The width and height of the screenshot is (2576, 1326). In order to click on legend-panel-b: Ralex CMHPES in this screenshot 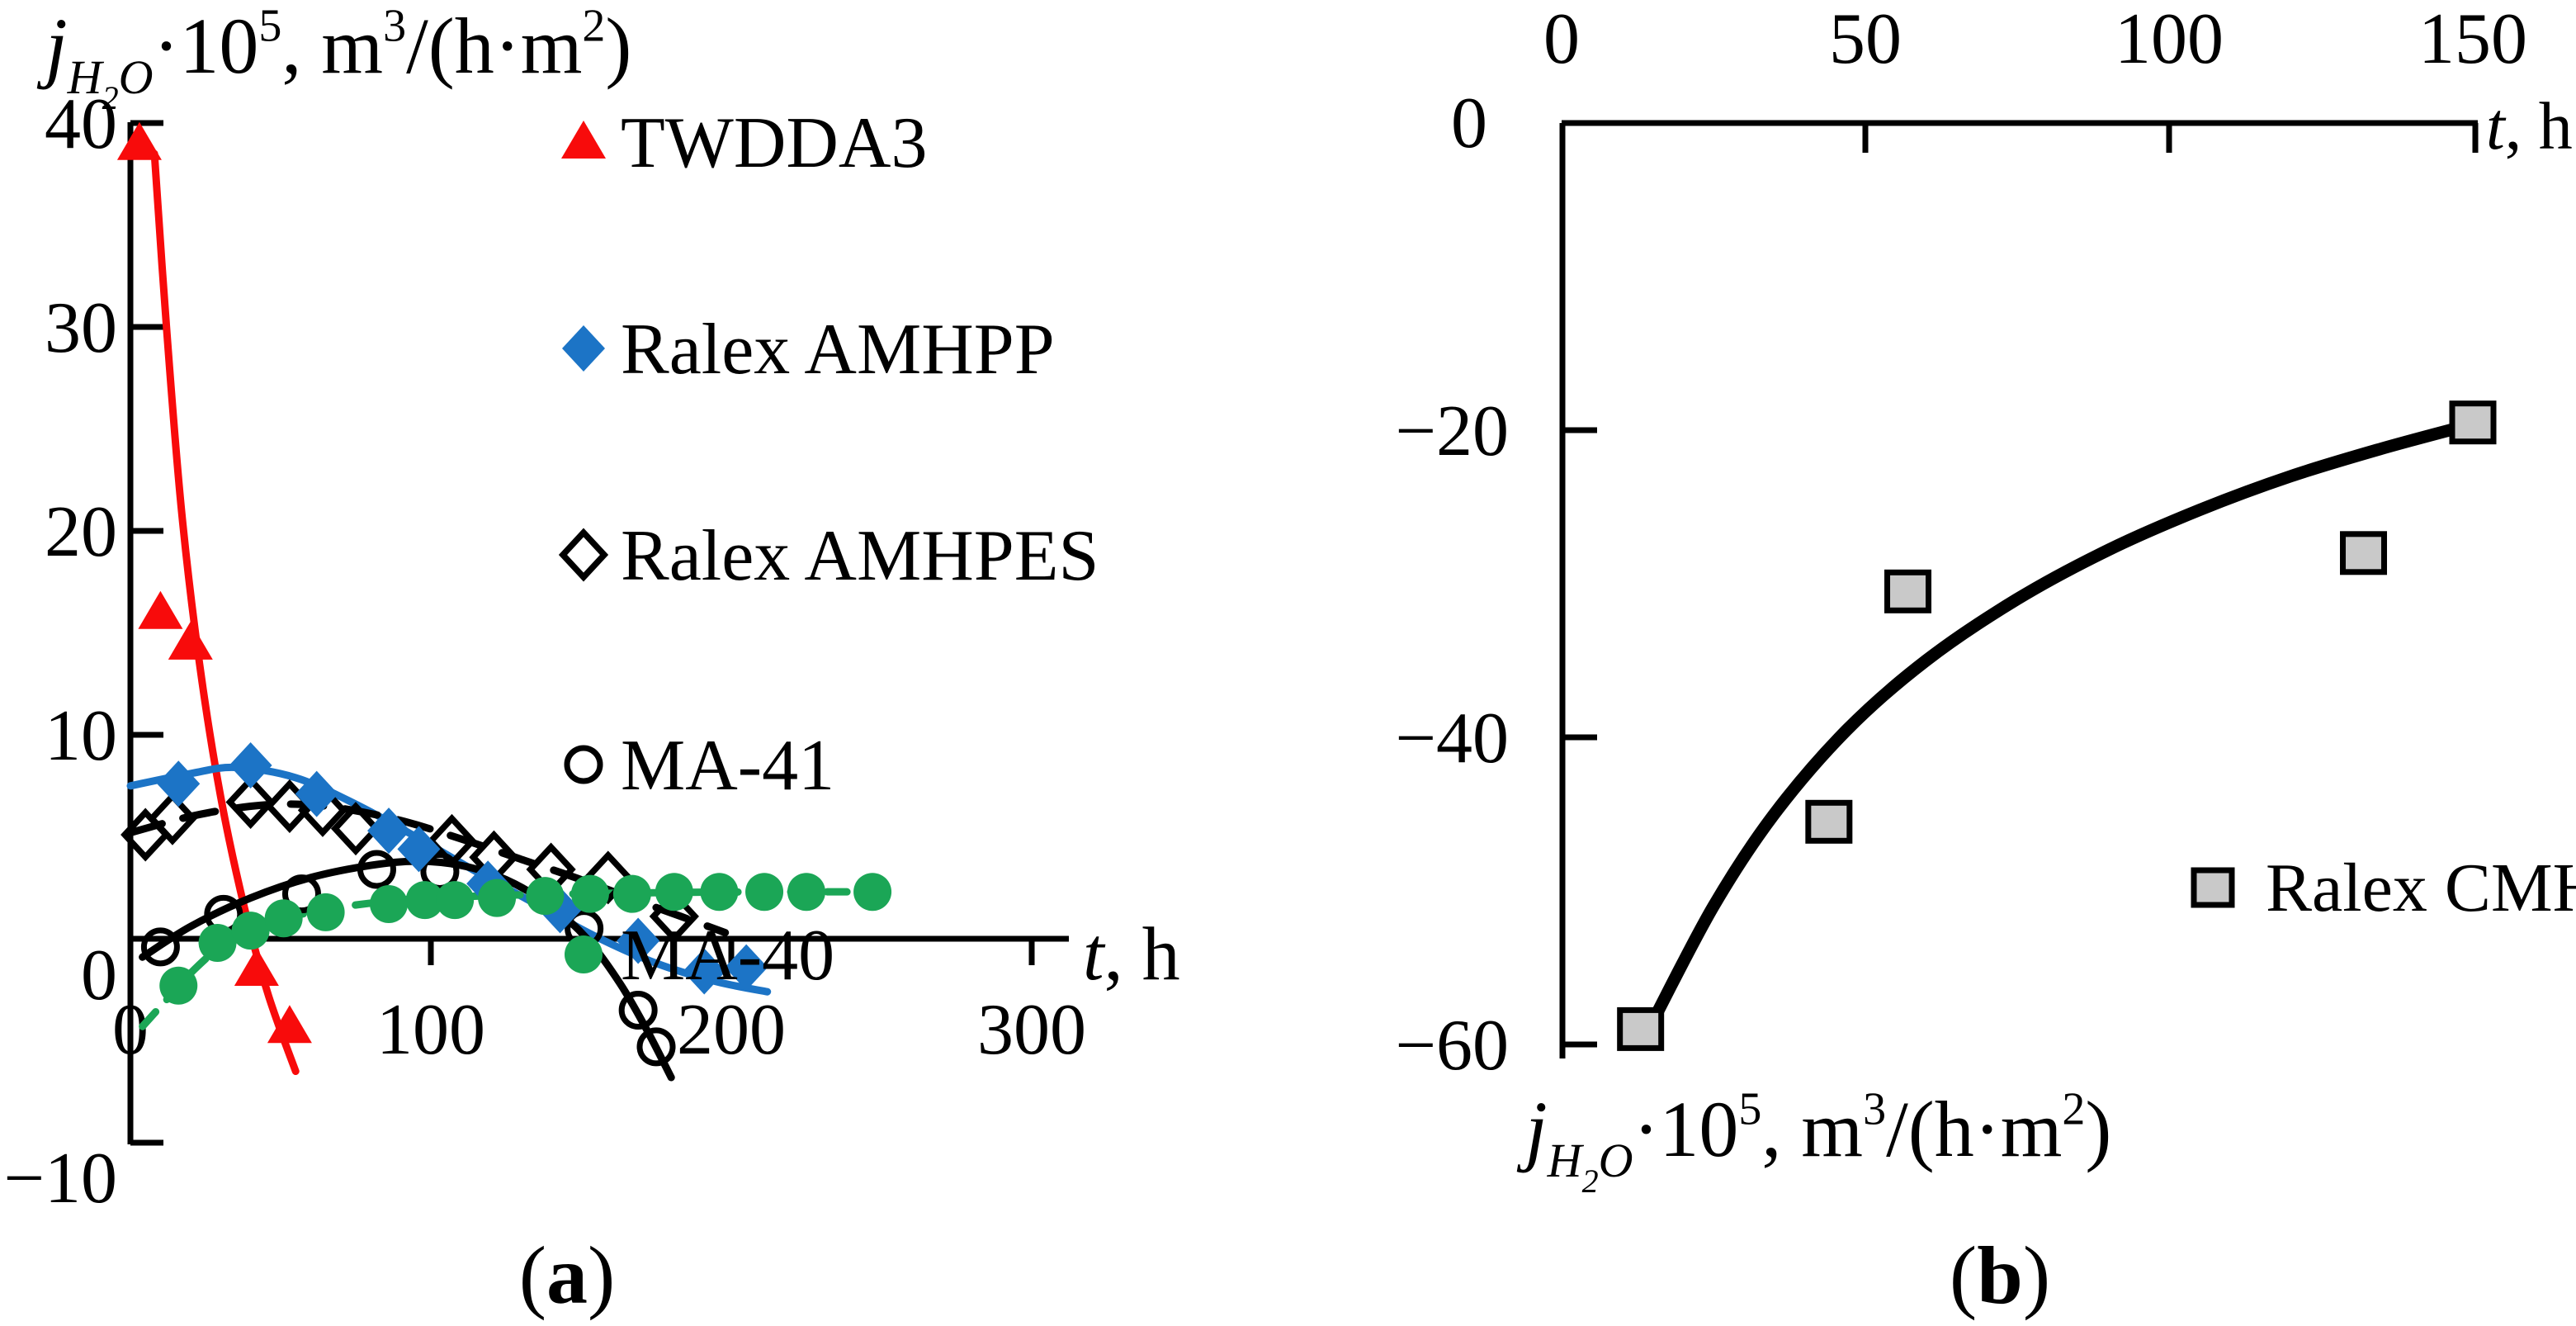, I will do `click(2383, 888)`.